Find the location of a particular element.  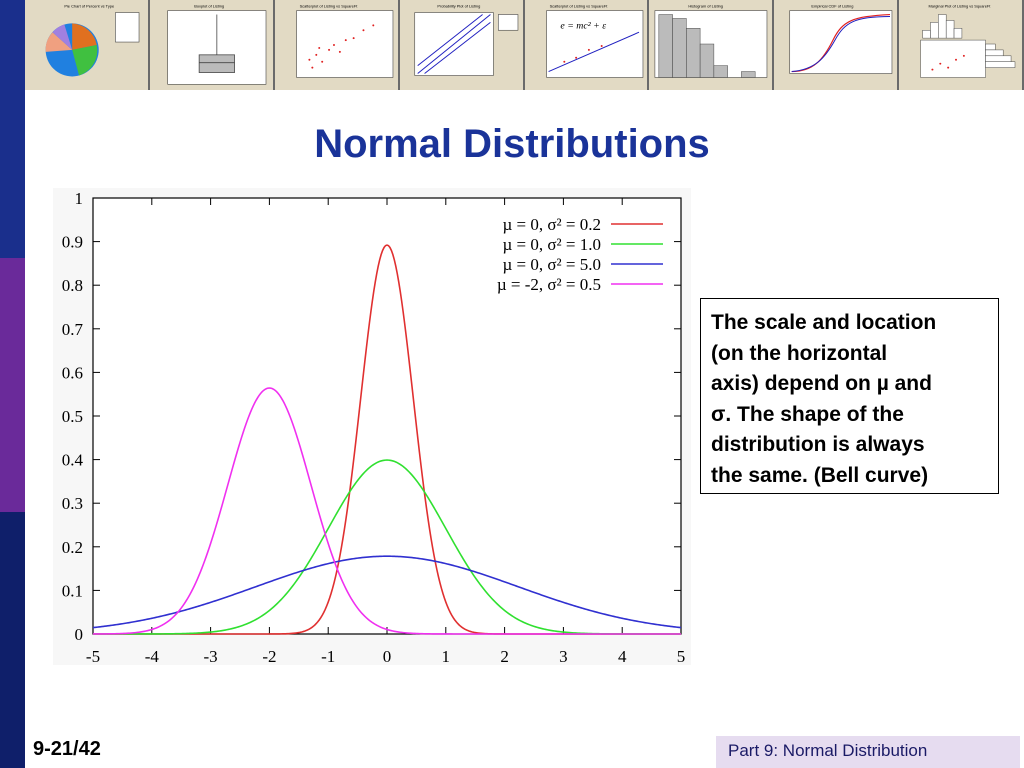

x-tick-label: -2 is located at coordinates (269, 656).